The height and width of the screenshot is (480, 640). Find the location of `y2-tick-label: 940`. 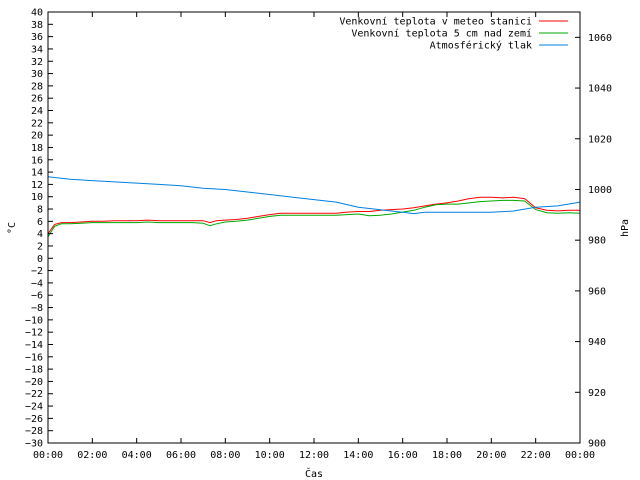

y2-tick-label: 940 is located at coordinates (597, 342).